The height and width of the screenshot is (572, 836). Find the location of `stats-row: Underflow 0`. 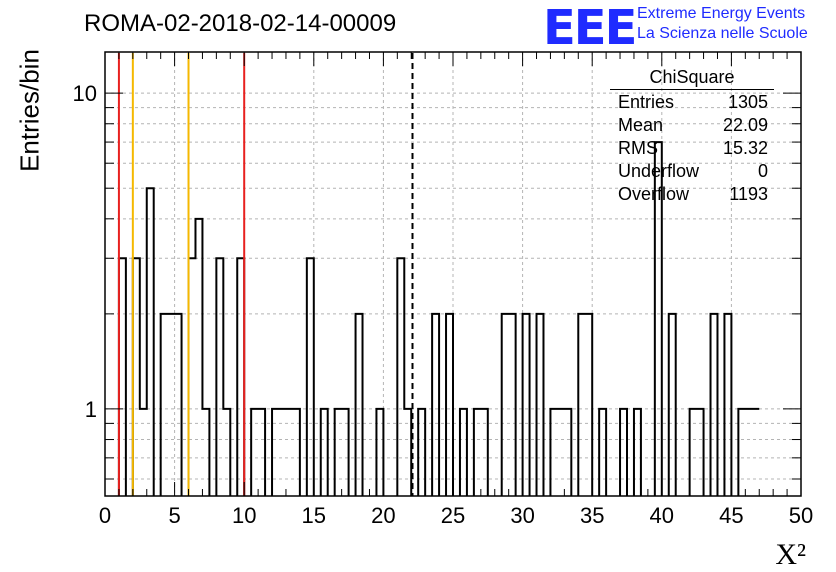

stats-row: Underflow 0 is located at coordinates (692, 172).